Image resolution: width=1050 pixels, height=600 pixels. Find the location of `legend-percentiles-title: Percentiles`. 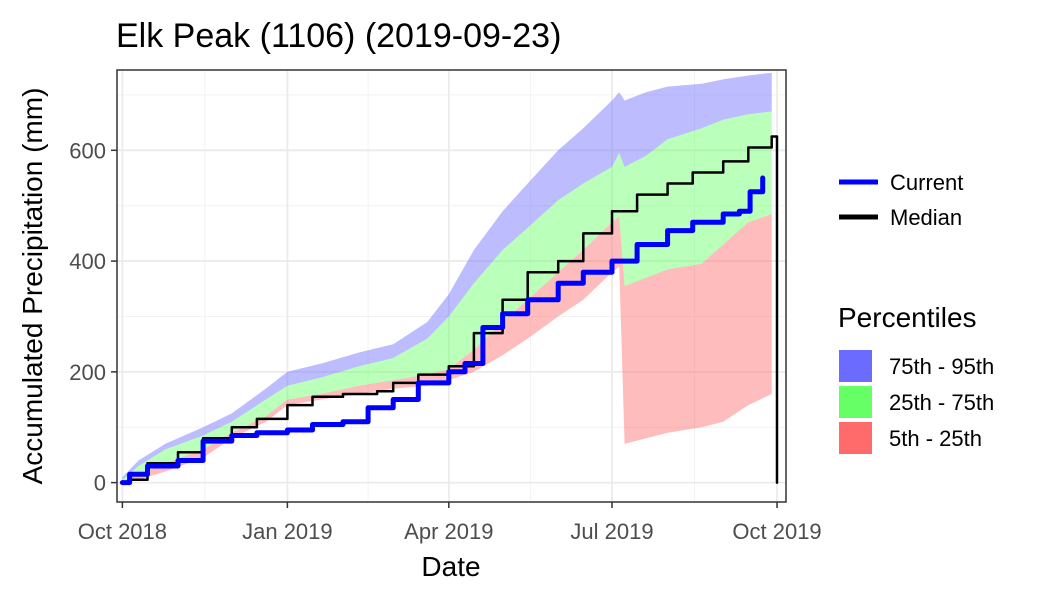

legend-percentiles-title: Percentiles is located at coordinates (907, 317).